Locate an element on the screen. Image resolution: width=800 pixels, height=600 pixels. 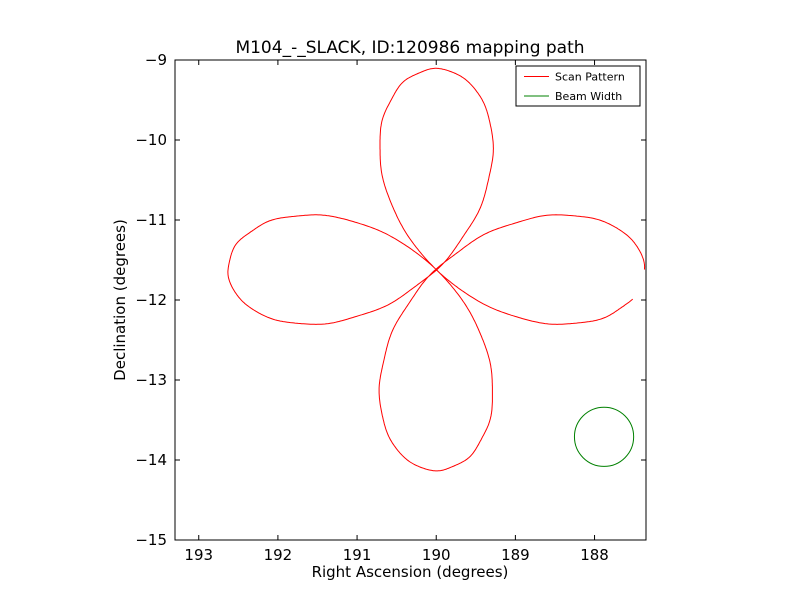
x-tick-label: 192 is located at coordinates (278, 555).